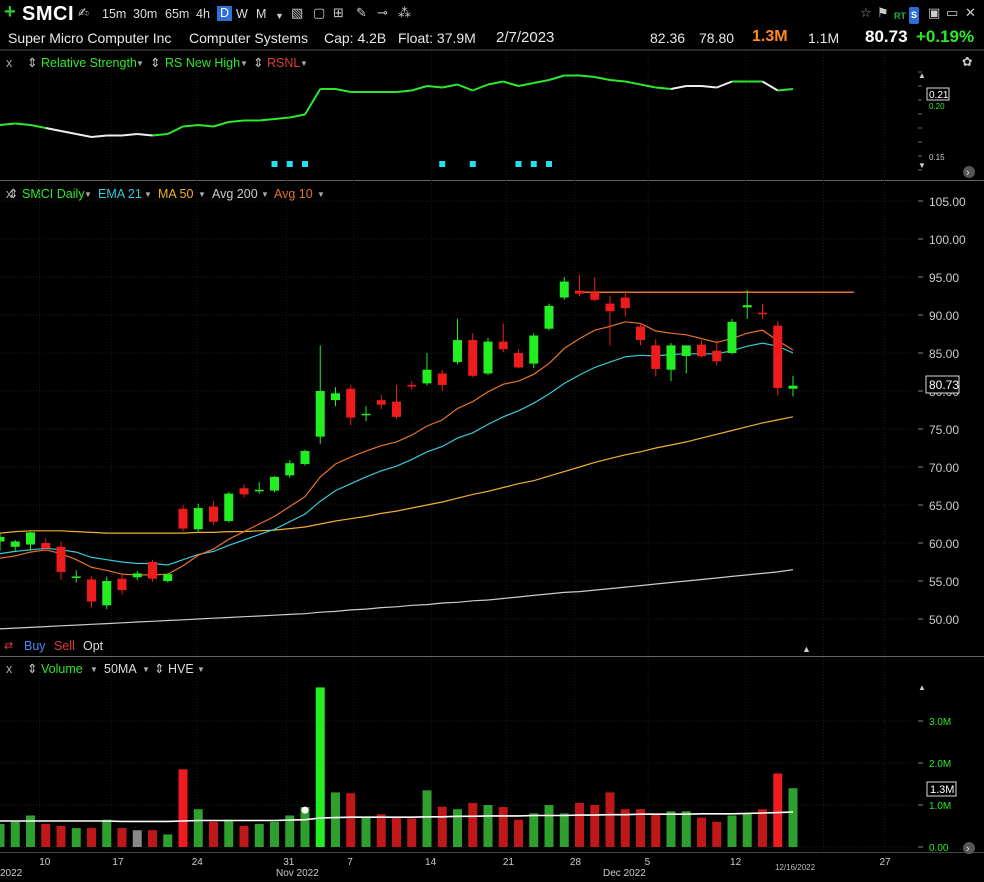 Image resolution: width=984 pixels, height=882 pixels. What do you see at coordinates (53, 194) in the screenshot?
I see `price-series-label: SMCI Daily` at bounding box center [53, 194].